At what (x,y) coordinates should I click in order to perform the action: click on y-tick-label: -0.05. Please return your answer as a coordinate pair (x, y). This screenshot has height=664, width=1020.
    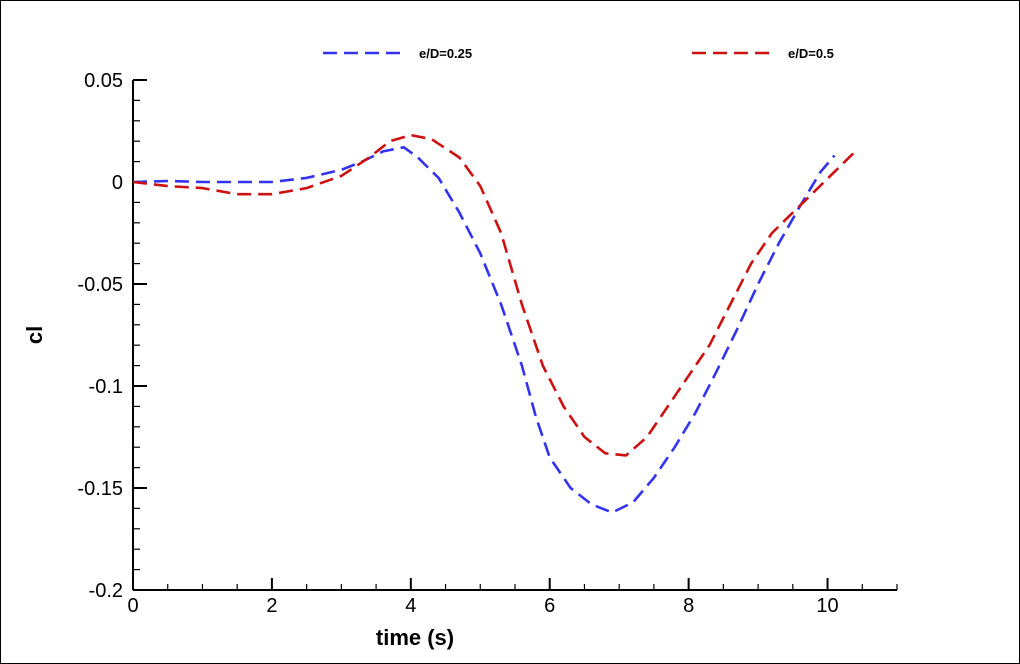
    Looking at the image, I should click on (100, 285).